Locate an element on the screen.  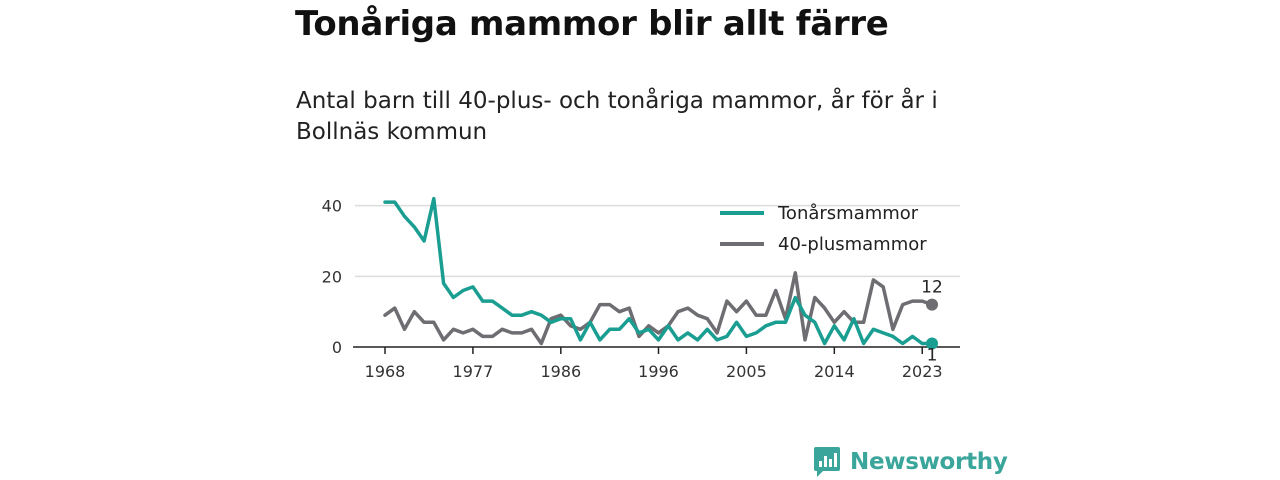
y-tick-label: 0 is located at coordinates (337, 347).